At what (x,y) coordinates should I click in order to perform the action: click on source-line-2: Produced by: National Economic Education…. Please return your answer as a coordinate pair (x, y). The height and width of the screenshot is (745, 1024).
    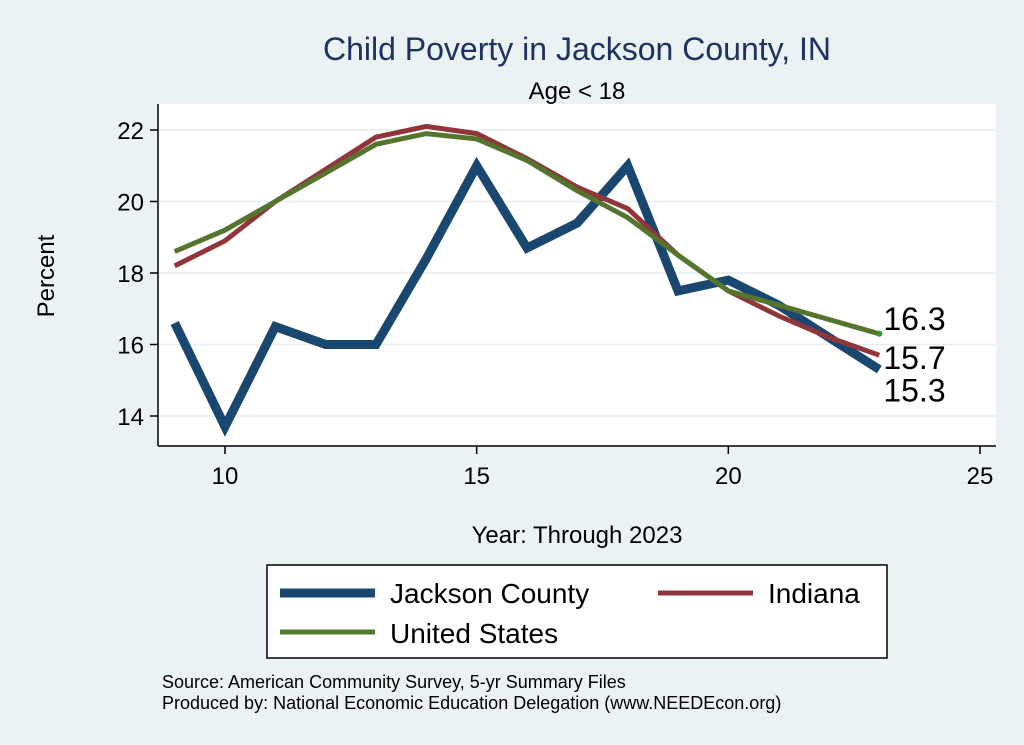
    Looking at the image, I should click on (471, 703).